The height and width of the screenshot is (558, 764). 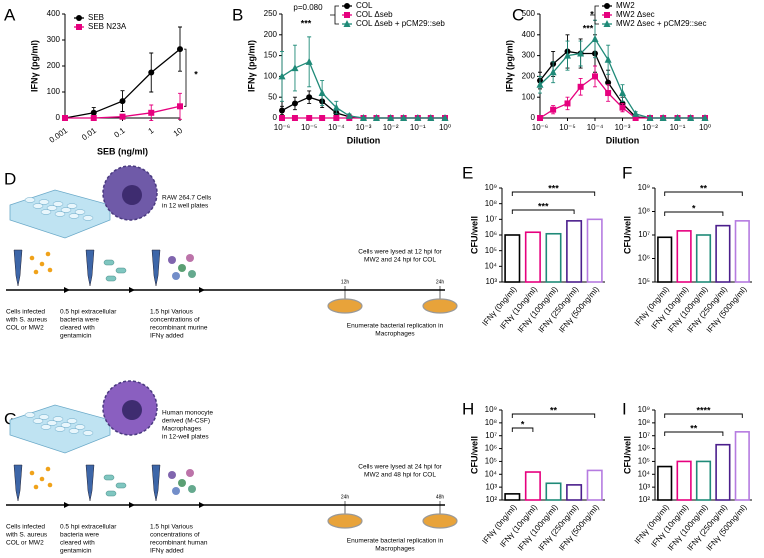 I want to click on step-label: IFNγ added, so click(x=167, y=336).